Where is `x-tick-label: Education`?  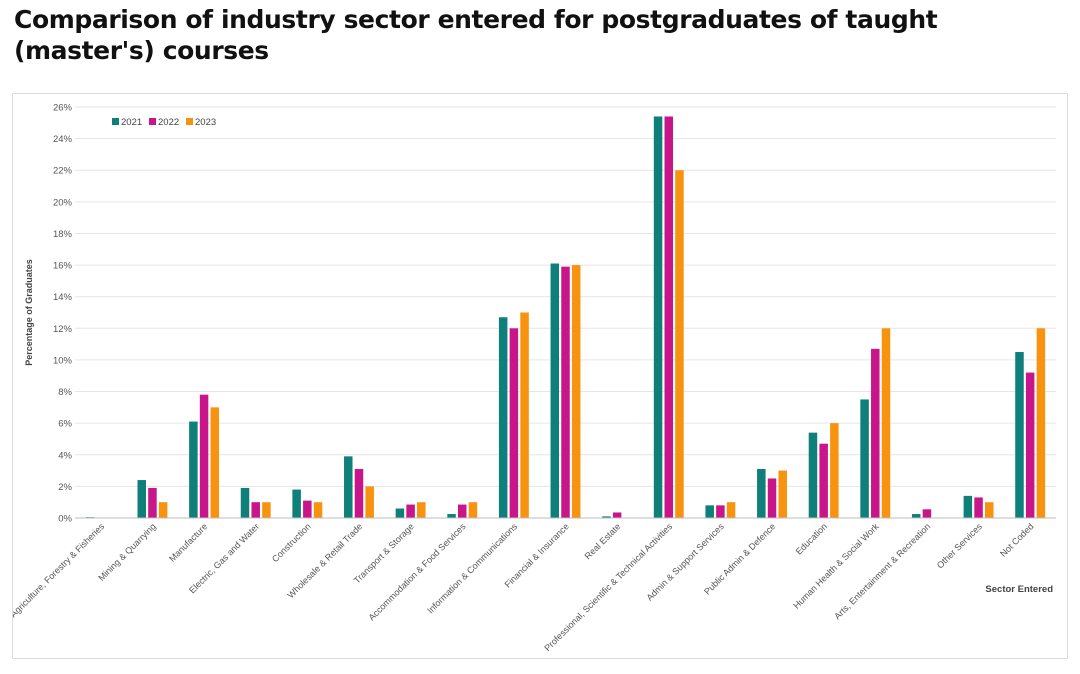
x-tick-label: Education is located at coordinates (811, 538).